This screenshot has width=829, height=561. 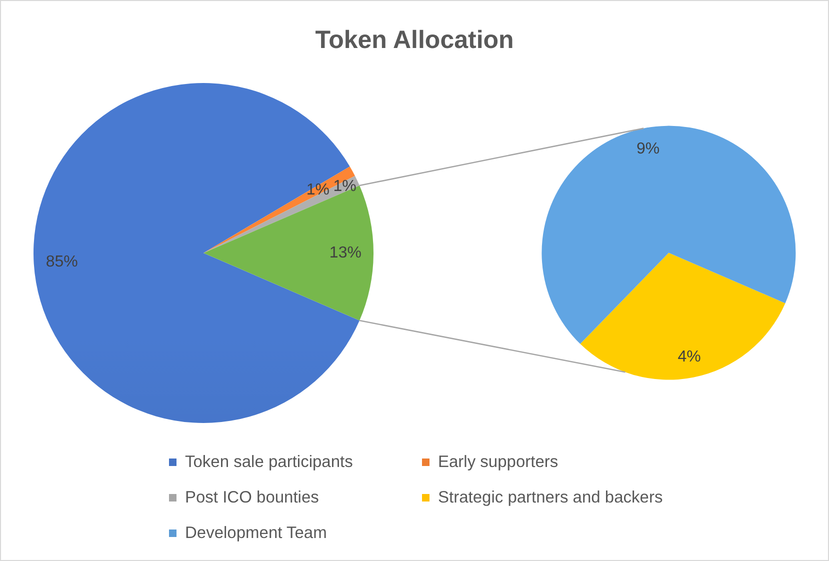 I want to click on data-label: 4%, so click(x=689, y=357).